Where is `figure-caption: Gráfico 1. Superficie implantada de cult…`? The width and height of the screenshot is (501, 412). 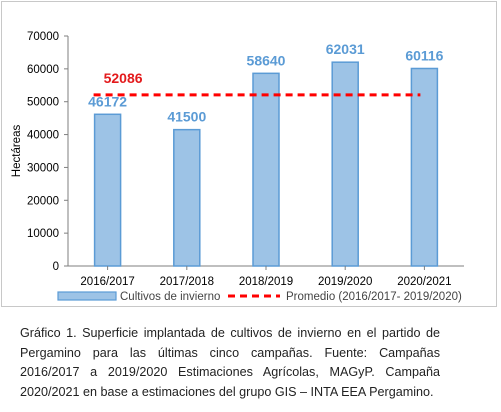 figure-caption: Gráfico 1. Superficie implantada de cult… is located at coordinates (230, 362).